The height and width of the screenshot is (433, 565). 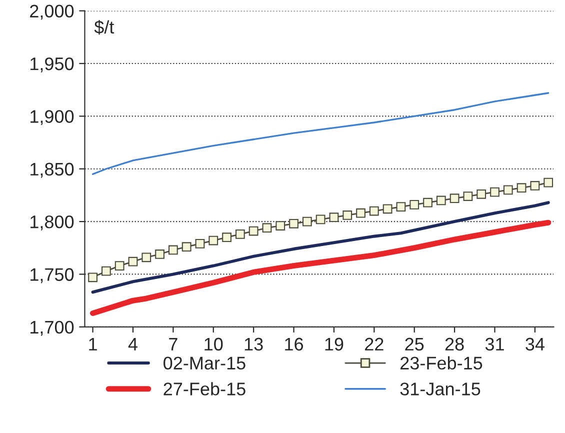 What do you see at coordinates (494, 344) in the screenshot?
I see `x-tick-label: 31` at bounding box center [494, 344].